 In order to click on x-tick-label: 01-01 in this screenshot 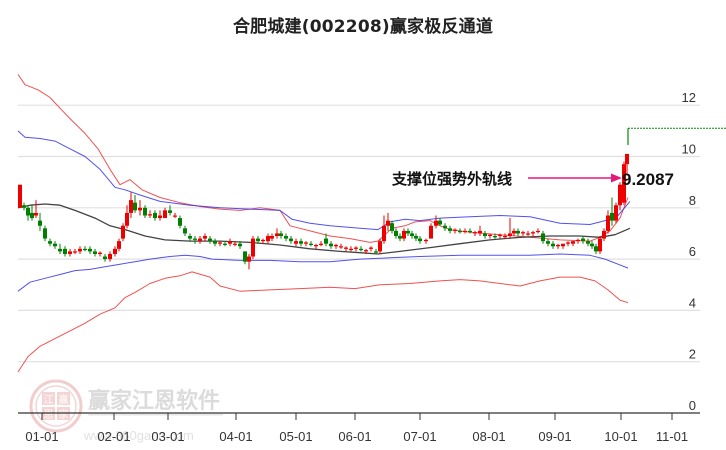, I will do `click(41, 436)`.